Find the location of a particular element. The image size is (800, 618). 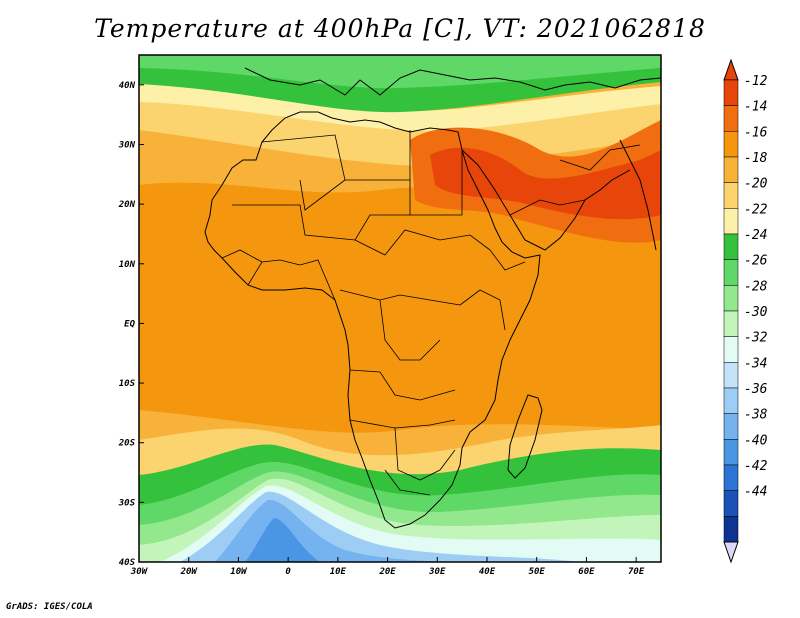

band-lightgreen-north is located at coordinates (400, 72).